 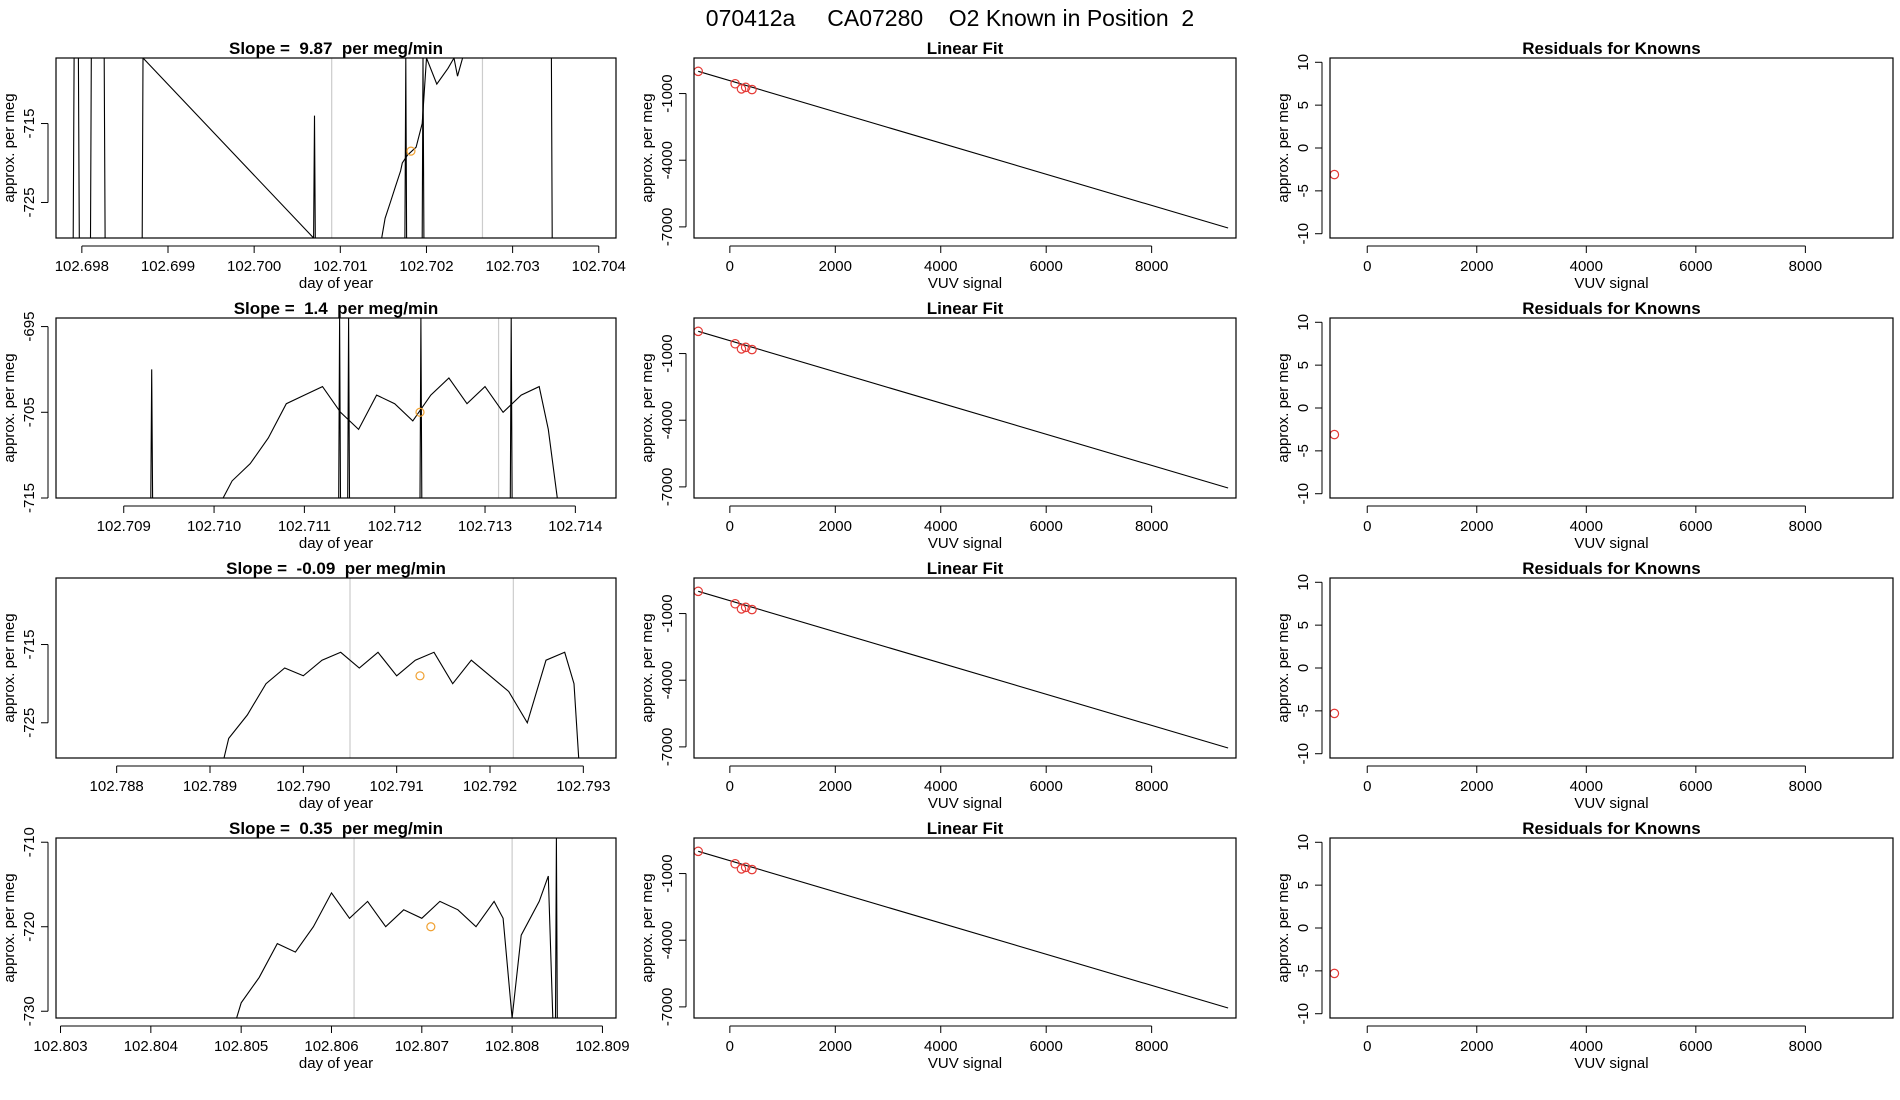 What do you see at coordinates (667, 873) in the screenshot?
I see `y-tick-label: -1000` at bounding box center [667, 873].